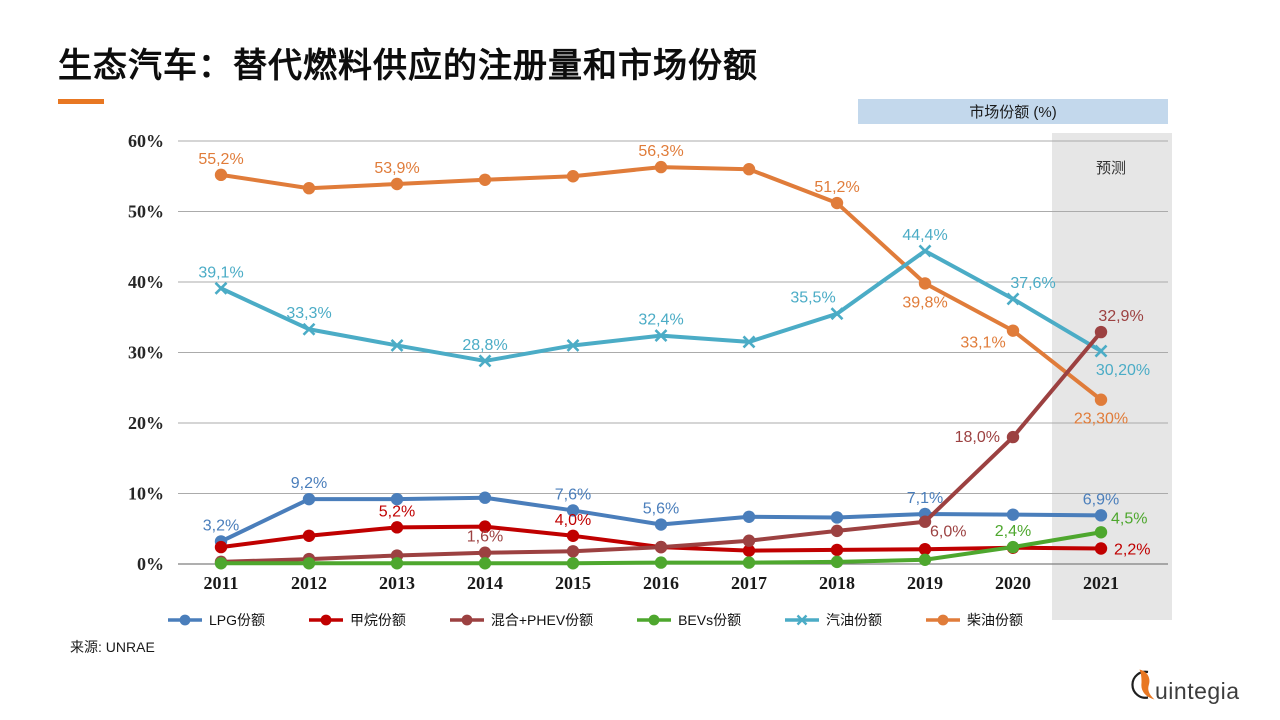 The width and height of the screenshot is (1280, 720). What do you see at coordinates (710, 620) in the screenshot?
I see `legend-label: BEVs份额` at bounding box center [710, 620].